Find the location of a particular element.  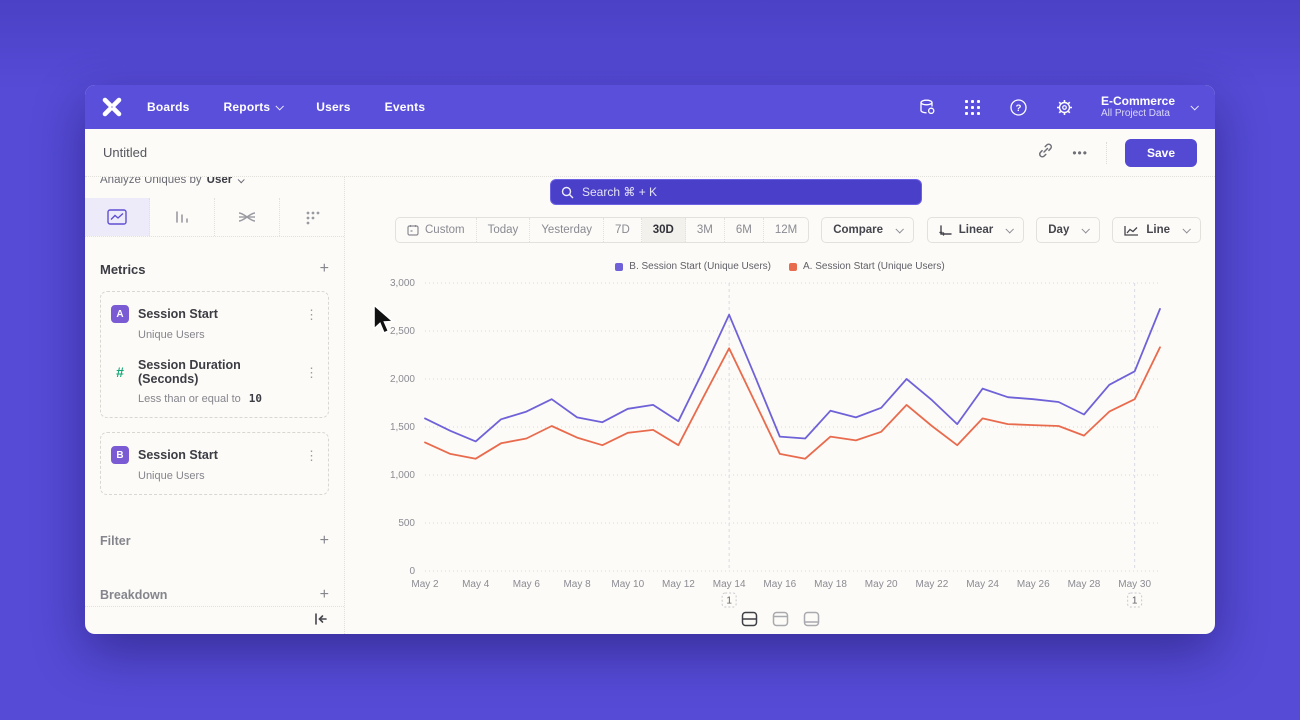

range-custom: Custom is located at coordinates (436, 230).